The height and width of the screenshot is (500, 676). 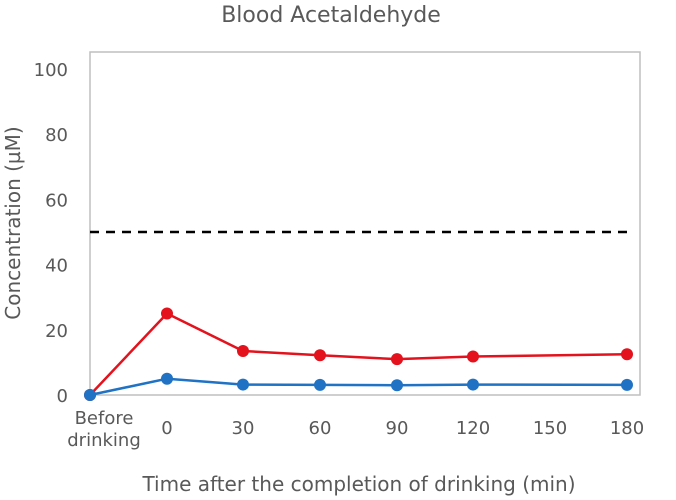 I want to click on y-tick-label: 60, so click(x=56, y=200).